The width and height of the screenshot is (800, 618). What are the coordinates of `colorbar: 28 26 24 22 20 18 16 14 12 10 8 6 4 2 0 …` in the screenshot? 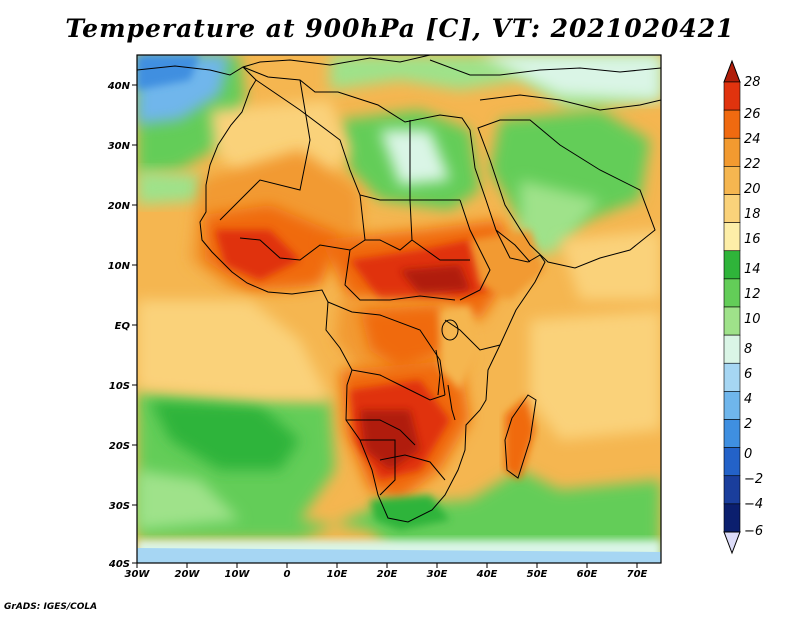 It's located at (743, 307).